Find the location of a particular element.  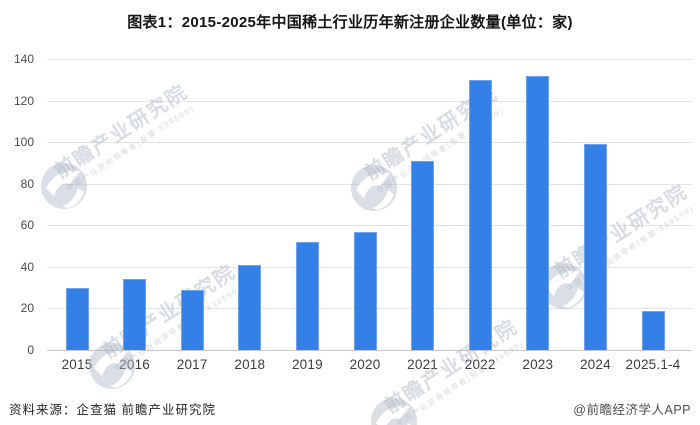

bar-2024 is located at coordinates (595, 247).